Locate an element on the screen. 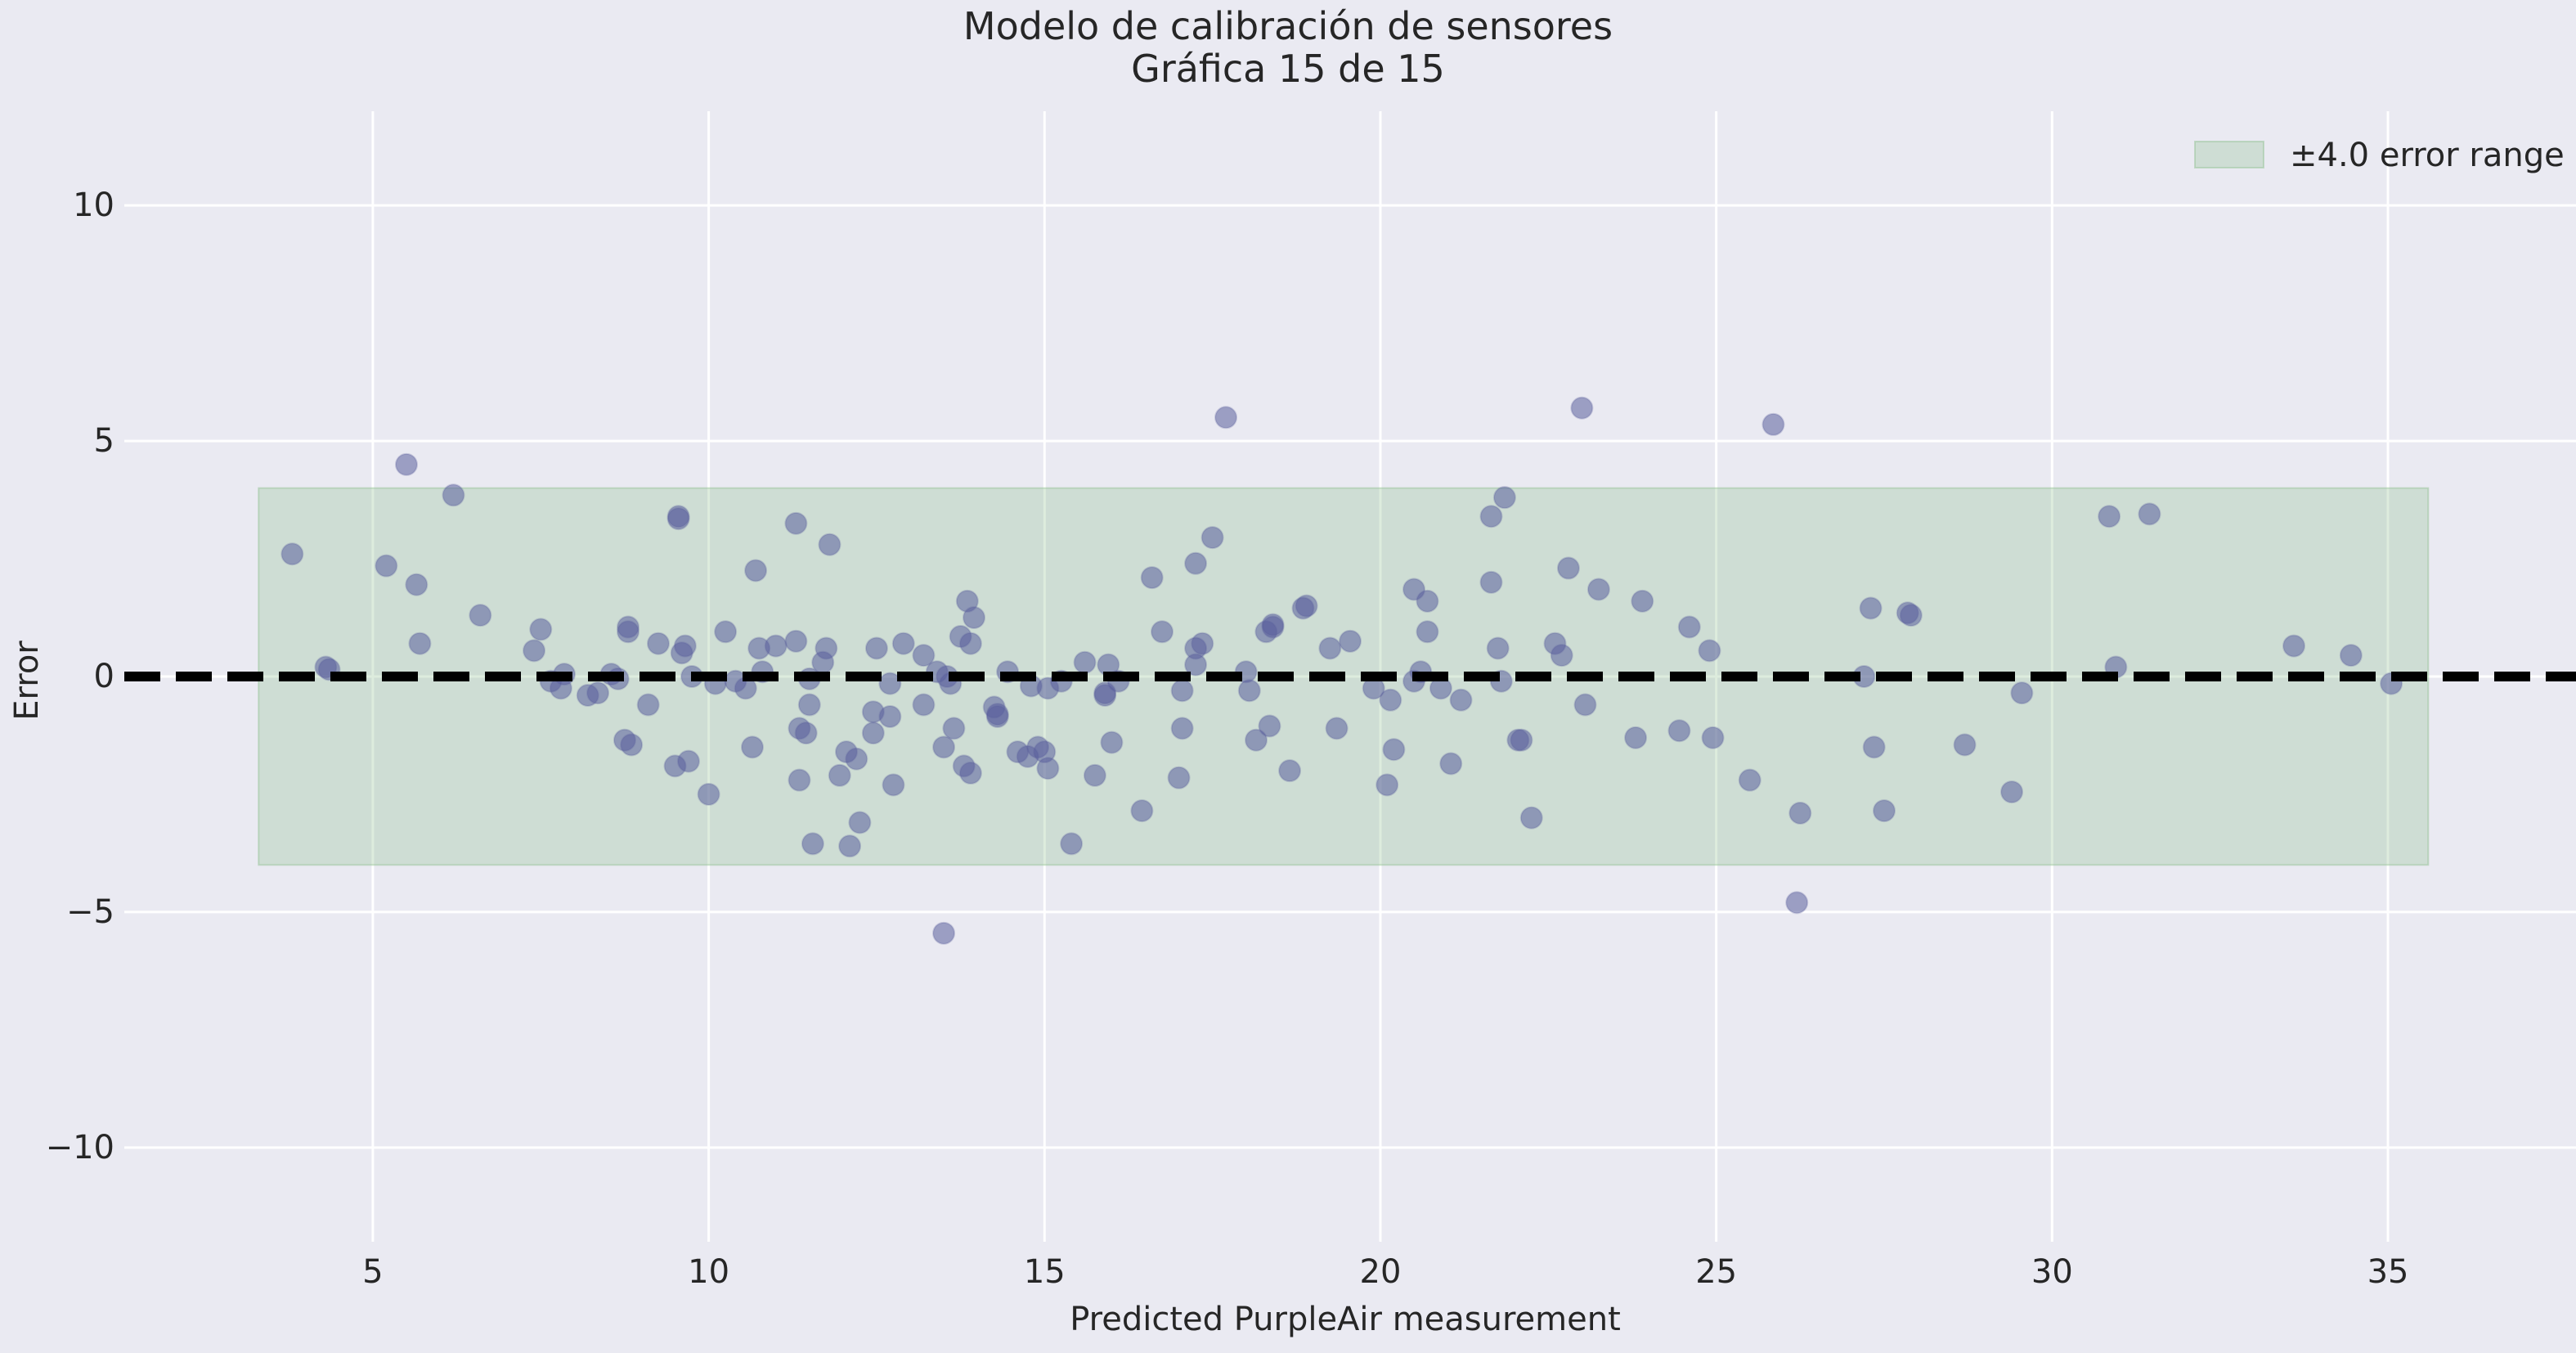 The image size is (2576, 1353). chart-subtitle: Gráfica 15 de 15 is located at coordinates (1288, 69).